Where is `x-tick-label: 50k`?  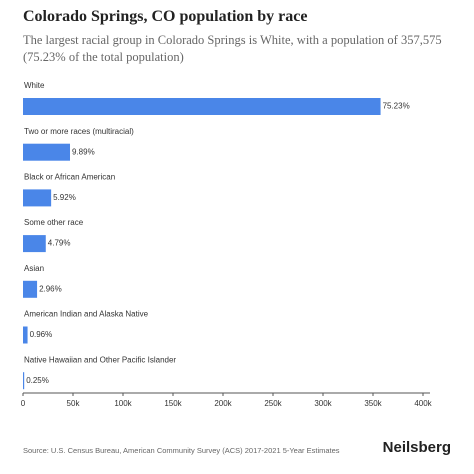 x-tick-label: 50k is located at coordinates (74, 403).